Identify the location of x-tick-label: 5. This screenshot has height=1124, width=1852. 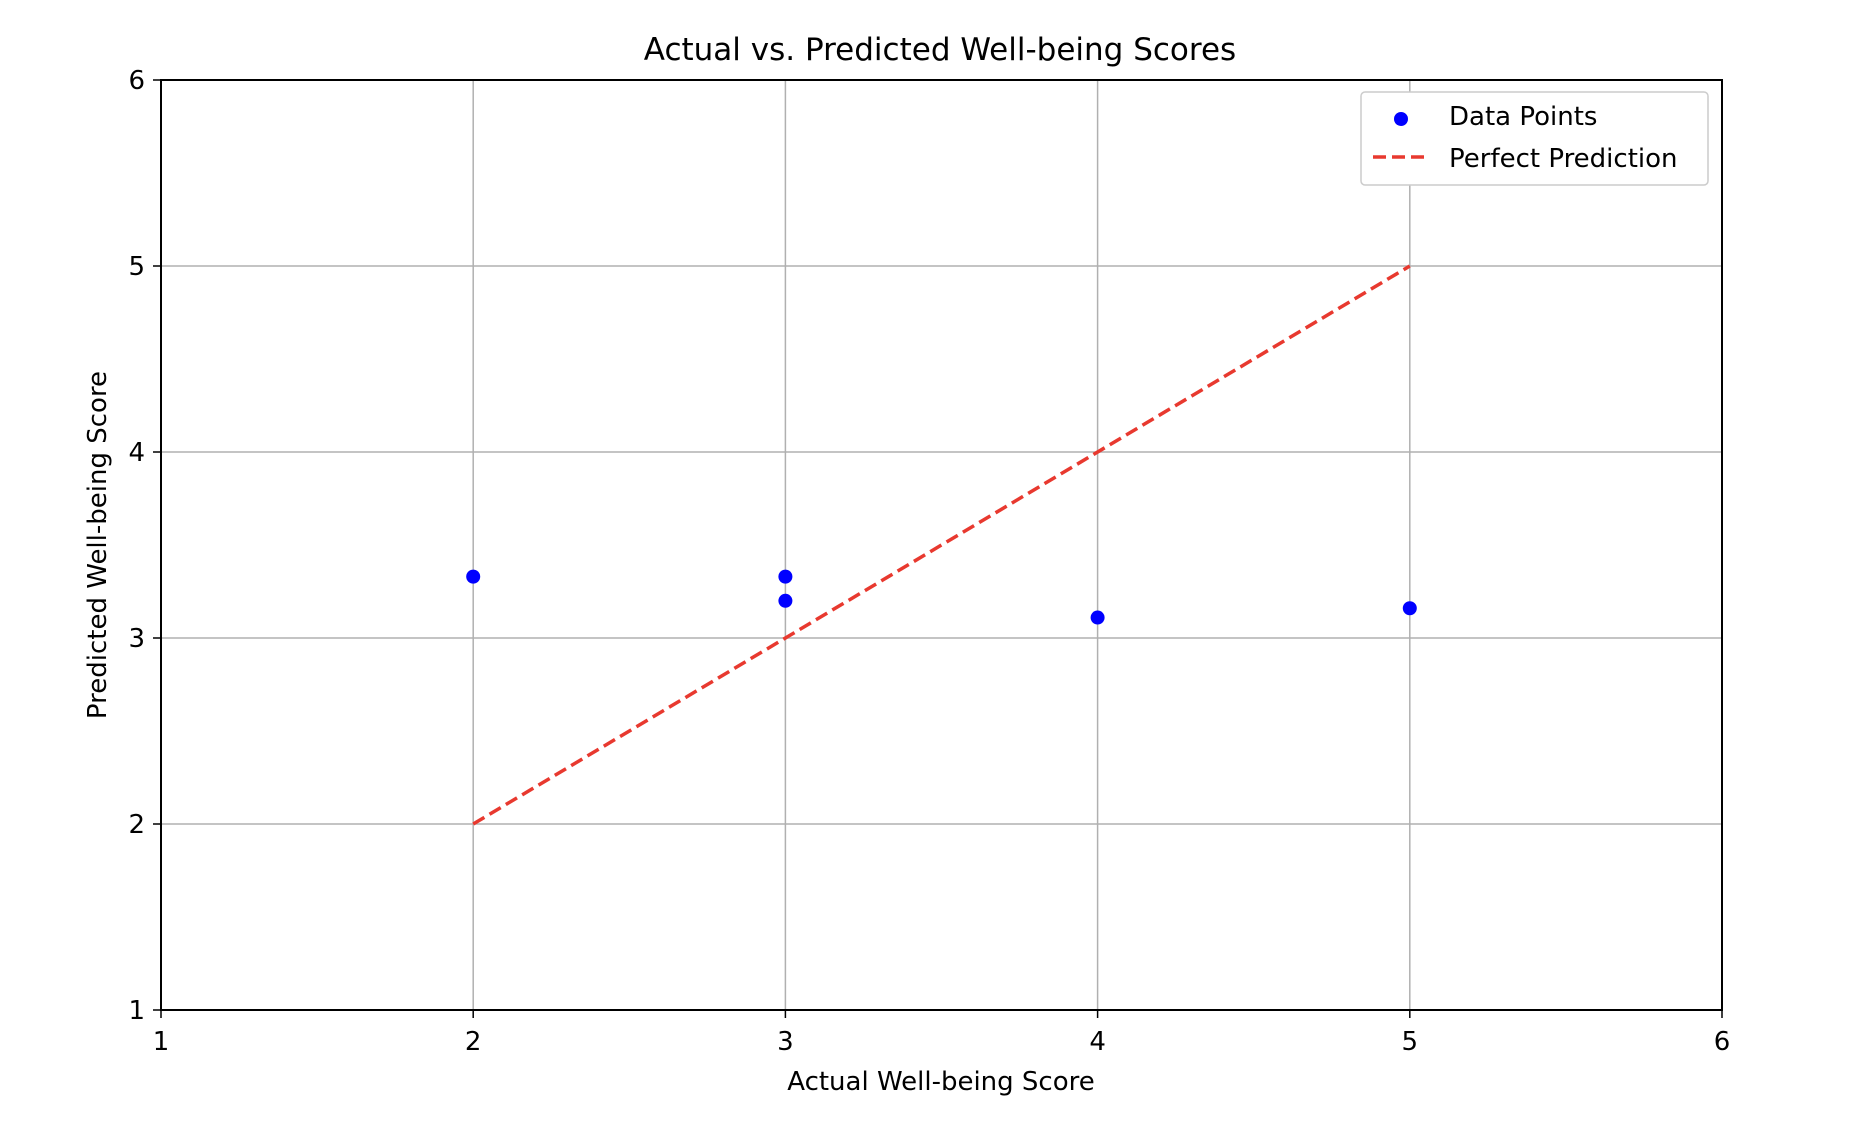
(1410, 1042).